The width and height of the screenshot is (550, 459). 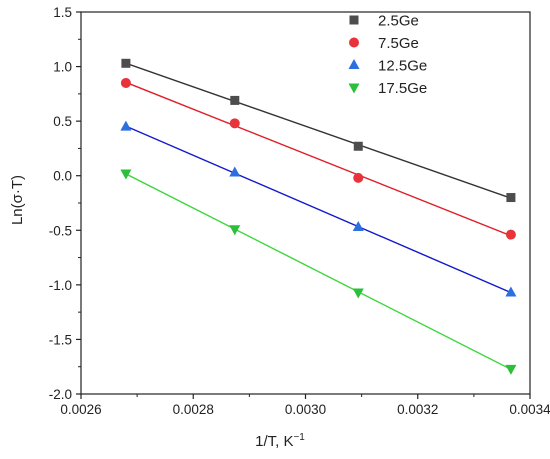 What do you see at coordinates (354, 88) in the screenshot?
I see `legend-marker-17.5Ge` at bounding box center [354, 88].